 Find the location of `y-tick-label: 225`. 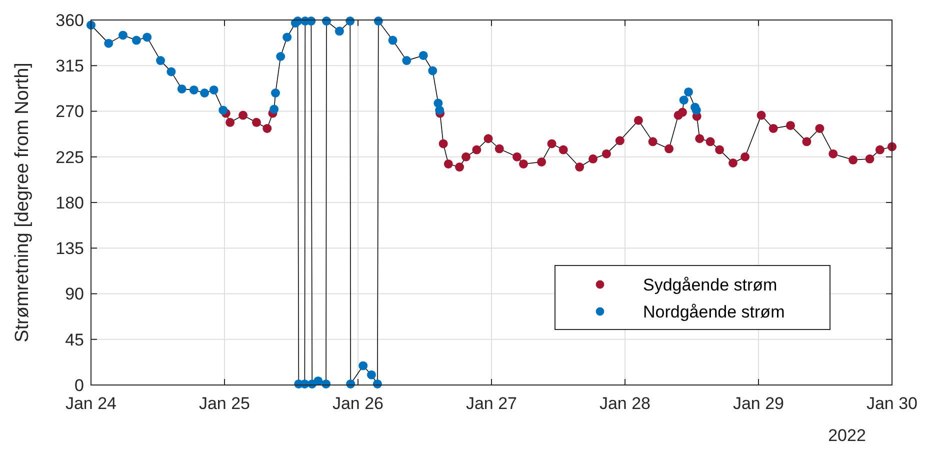

y-tick-label: 225 is located at coordinates (70, 157).